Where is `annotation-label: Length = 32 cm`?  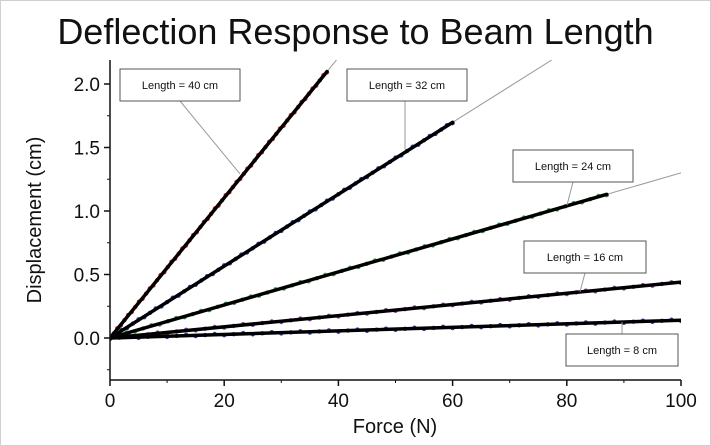
annotation-label: Length = 32 cm is located at coordinates (407, 86).